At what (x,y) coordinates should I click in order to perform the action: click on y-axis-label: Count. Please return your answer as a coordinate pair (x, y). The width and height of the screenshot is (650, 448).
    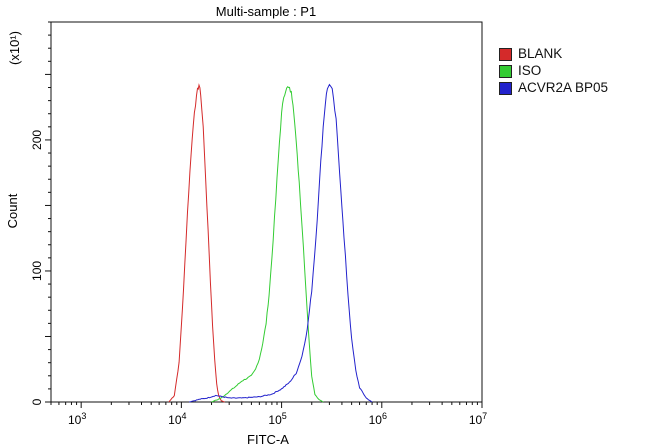
    Looking at the image, I should click on (12, 210).